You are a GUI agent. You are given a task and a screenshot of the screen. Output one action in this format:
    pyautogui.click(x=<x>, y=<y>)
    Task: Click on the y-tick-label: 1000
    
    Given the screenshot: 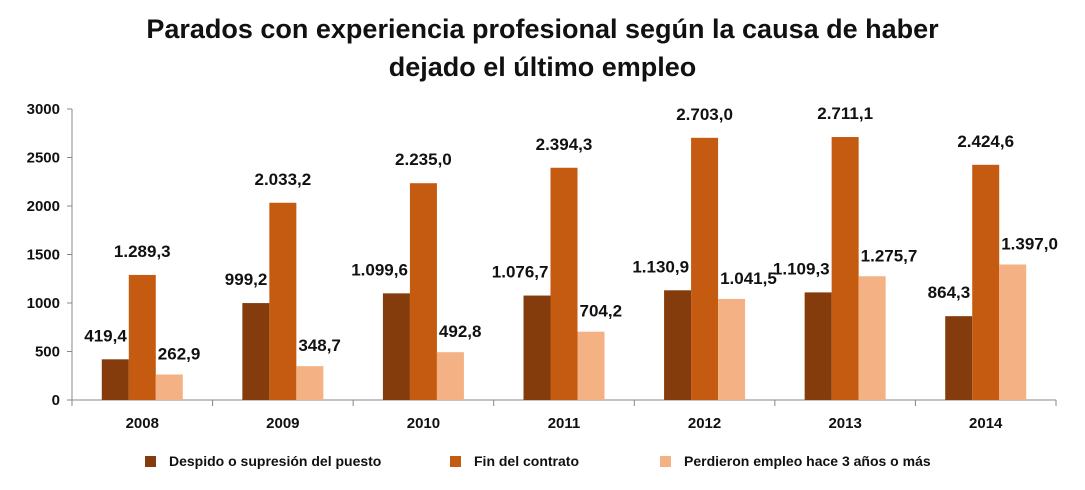 What is the action you would take?
    pyautogui.click(x=43, y=303)
    